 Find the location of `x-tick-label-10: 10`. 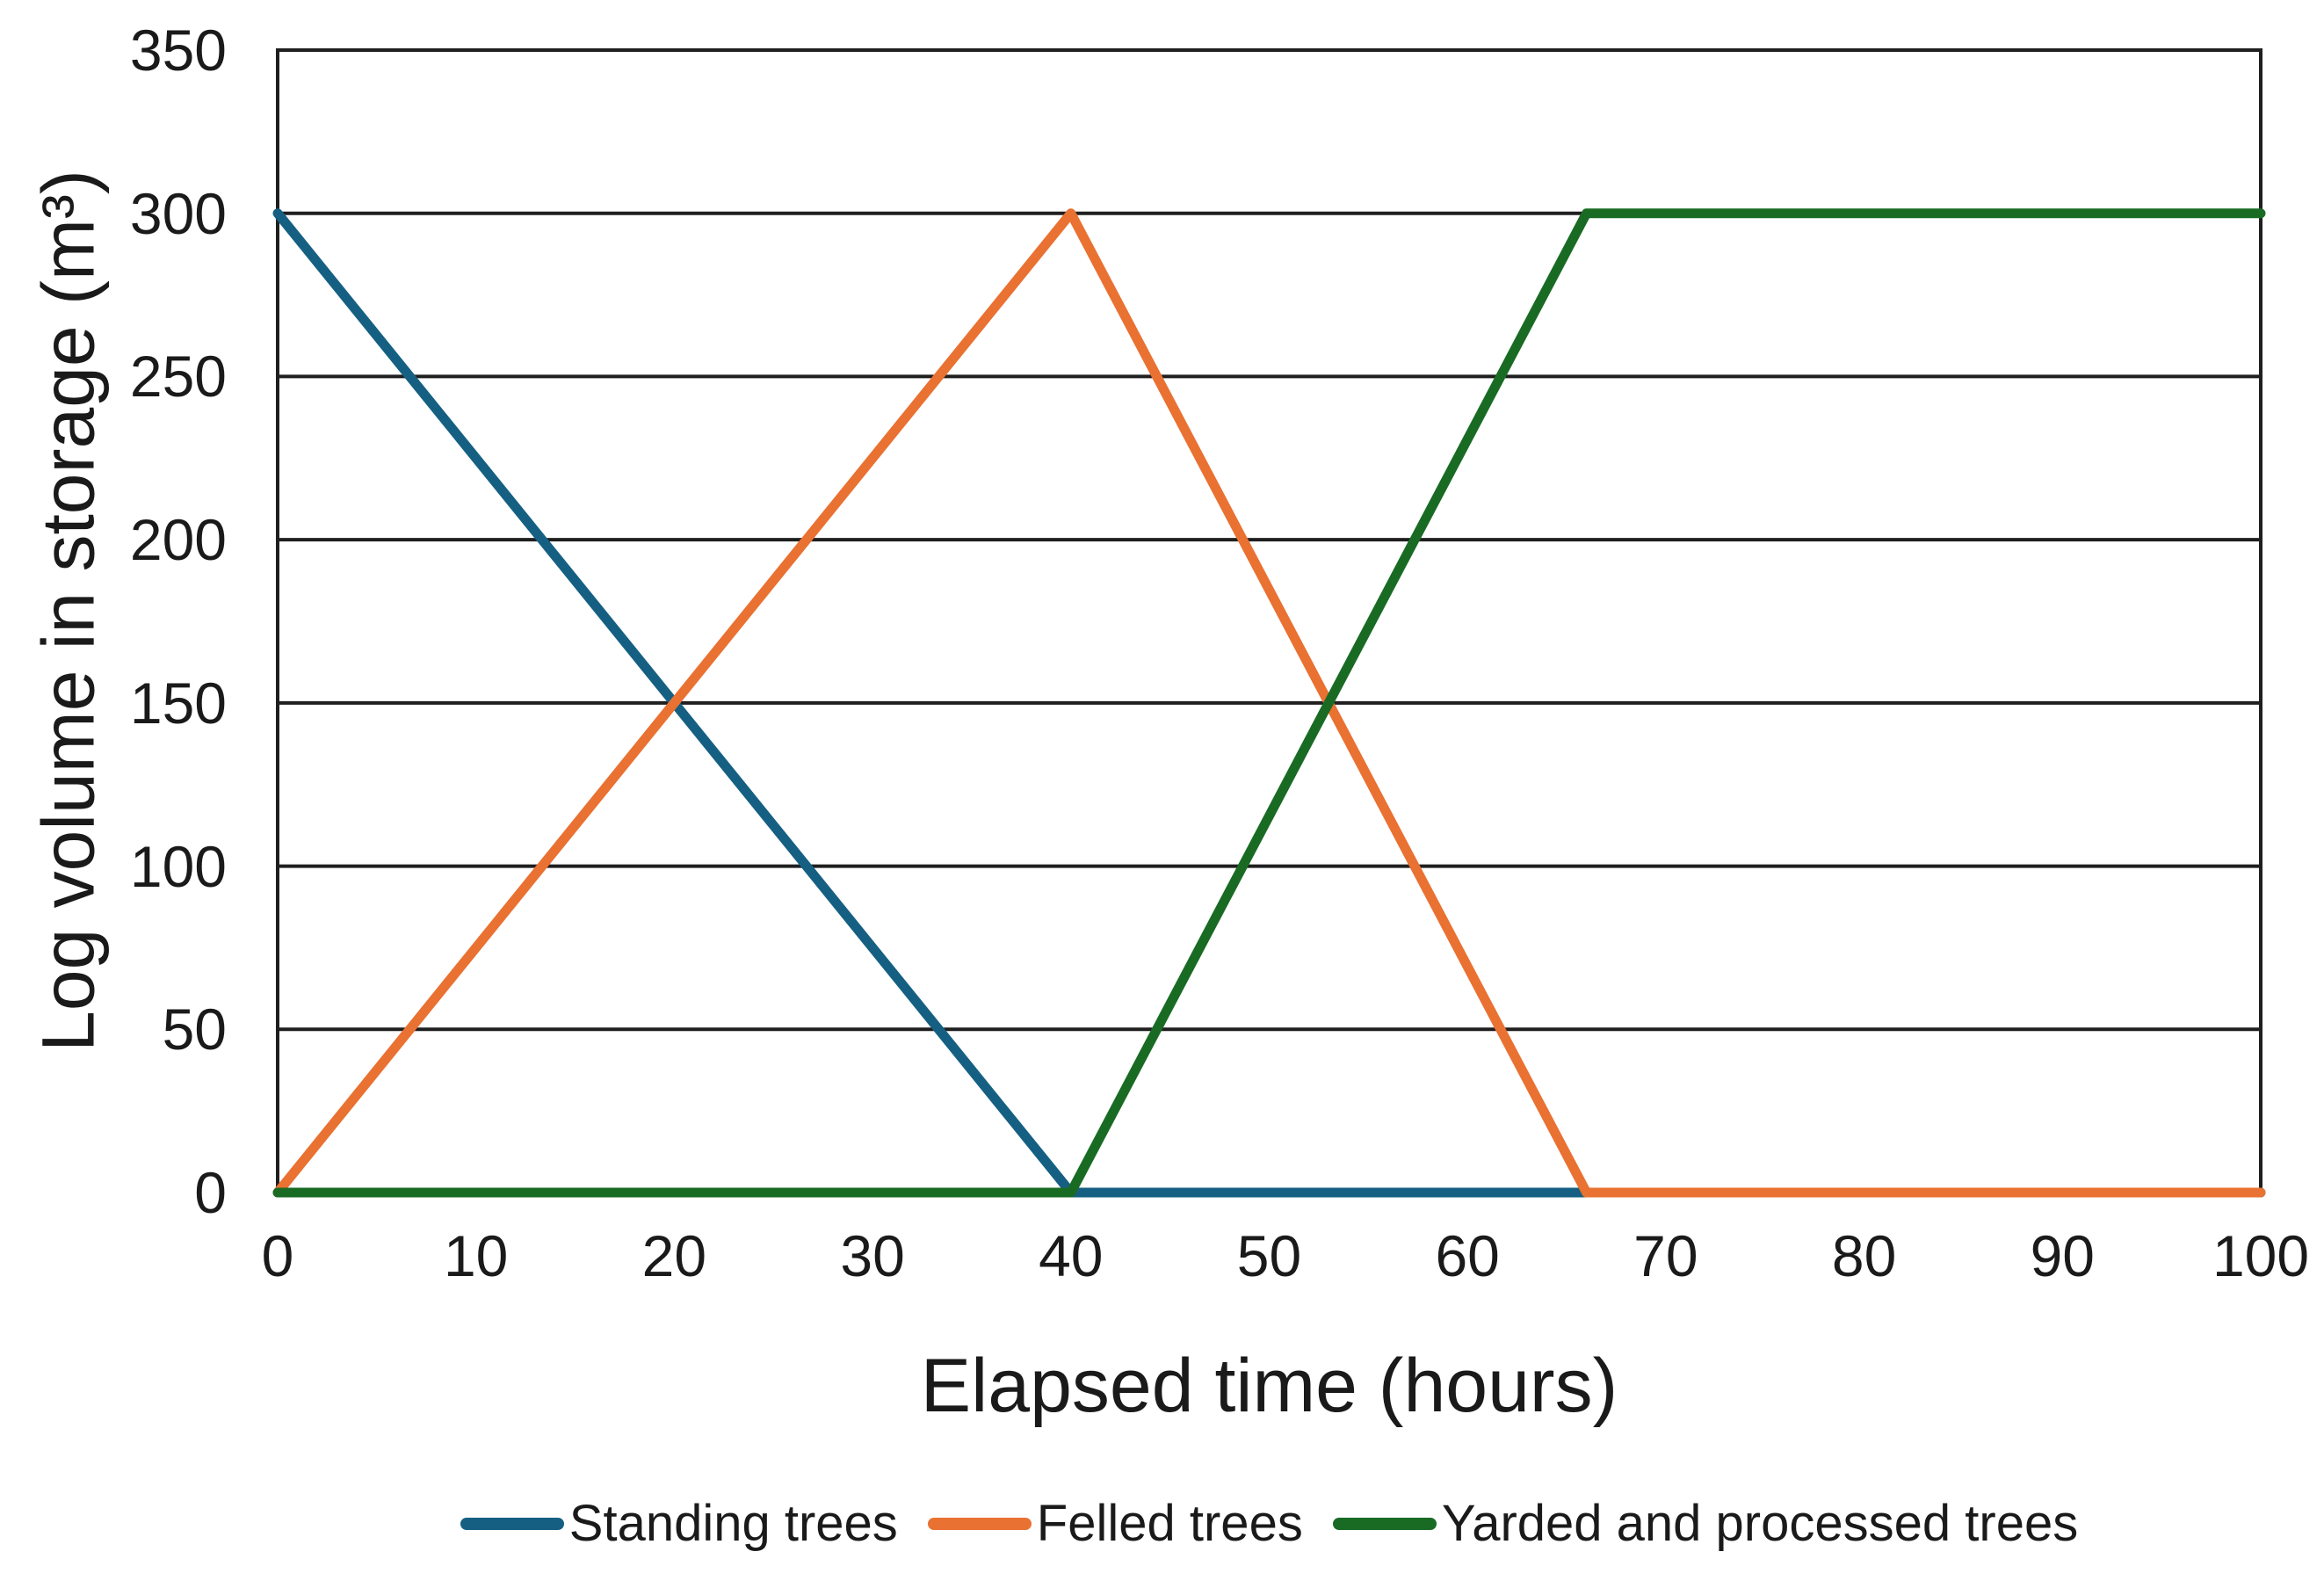

x-tick-label-10: 10 is located at coordinates (476, 1255).